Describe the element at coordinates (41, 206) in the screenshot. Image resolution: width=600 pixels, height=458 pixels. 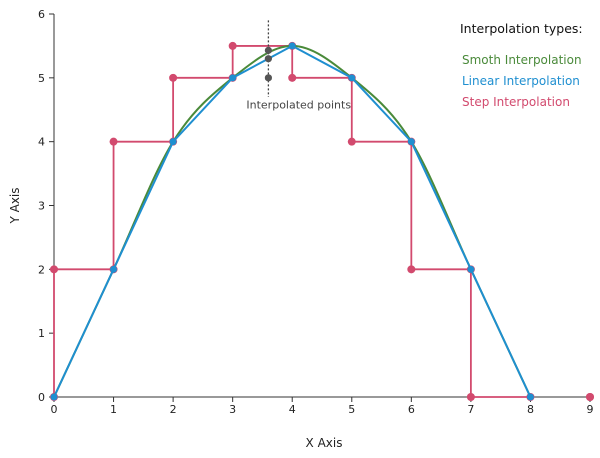
I see `y-tick-label: 3` at that location.